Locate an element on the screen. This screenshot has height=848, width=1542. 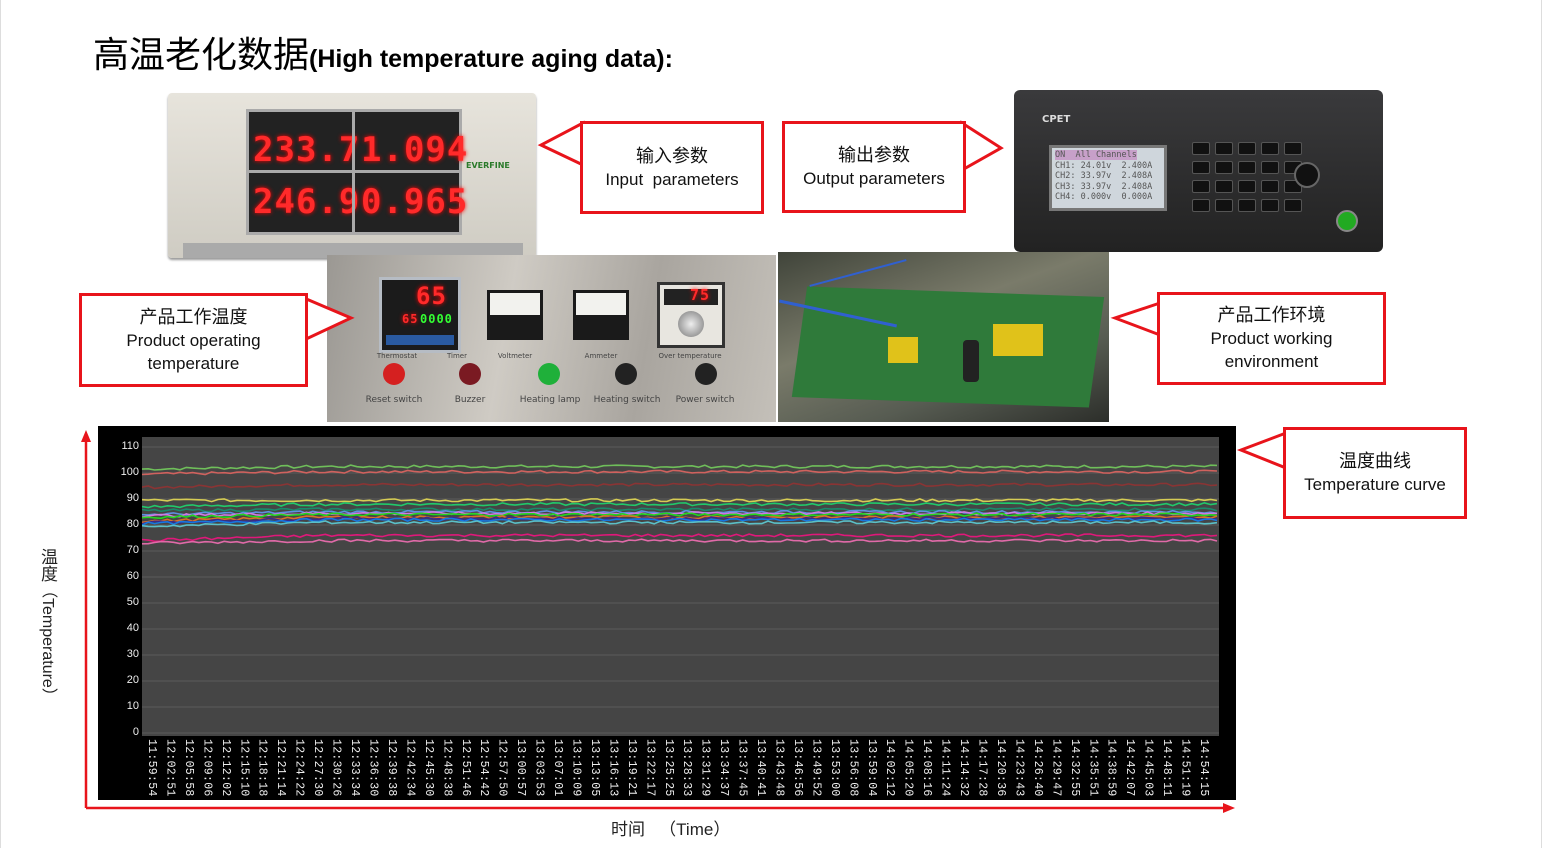
y-label-en: （Temperature） is located at coordinates (47, 643).